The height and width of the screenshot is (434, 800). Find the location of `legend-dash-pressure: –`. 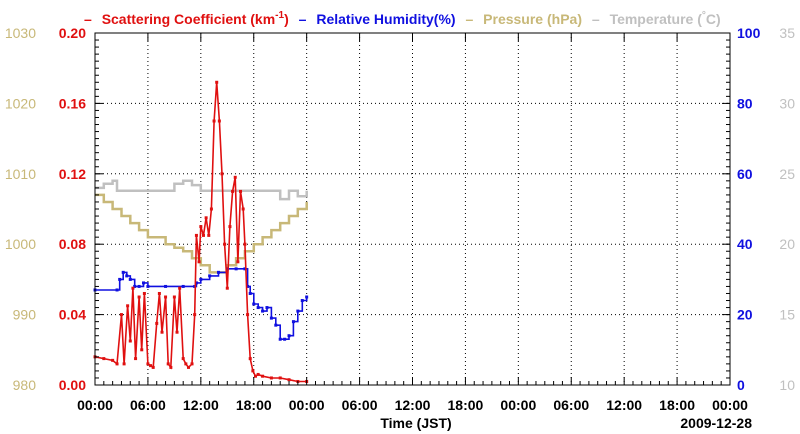

legend-dash-pressure: – is located at coordinates (469, 19).